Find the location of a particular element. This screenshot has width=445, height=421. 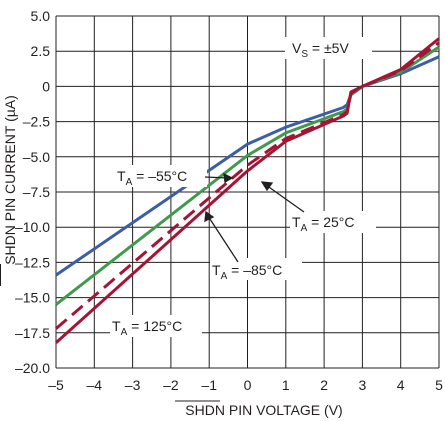

y-tick-label-3: –2.5 is located at coordinates (36, 122).